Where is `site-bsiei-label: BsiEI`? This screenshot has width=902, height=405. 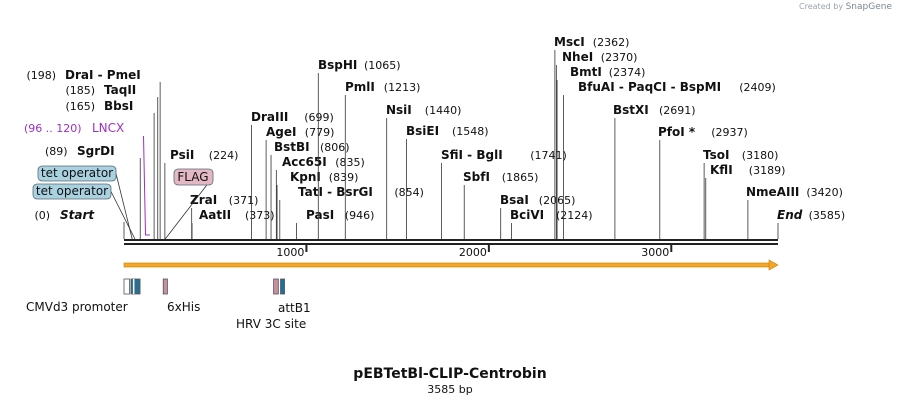
site-bsiei-label: BsiEI is located at coordinates (422, 131).